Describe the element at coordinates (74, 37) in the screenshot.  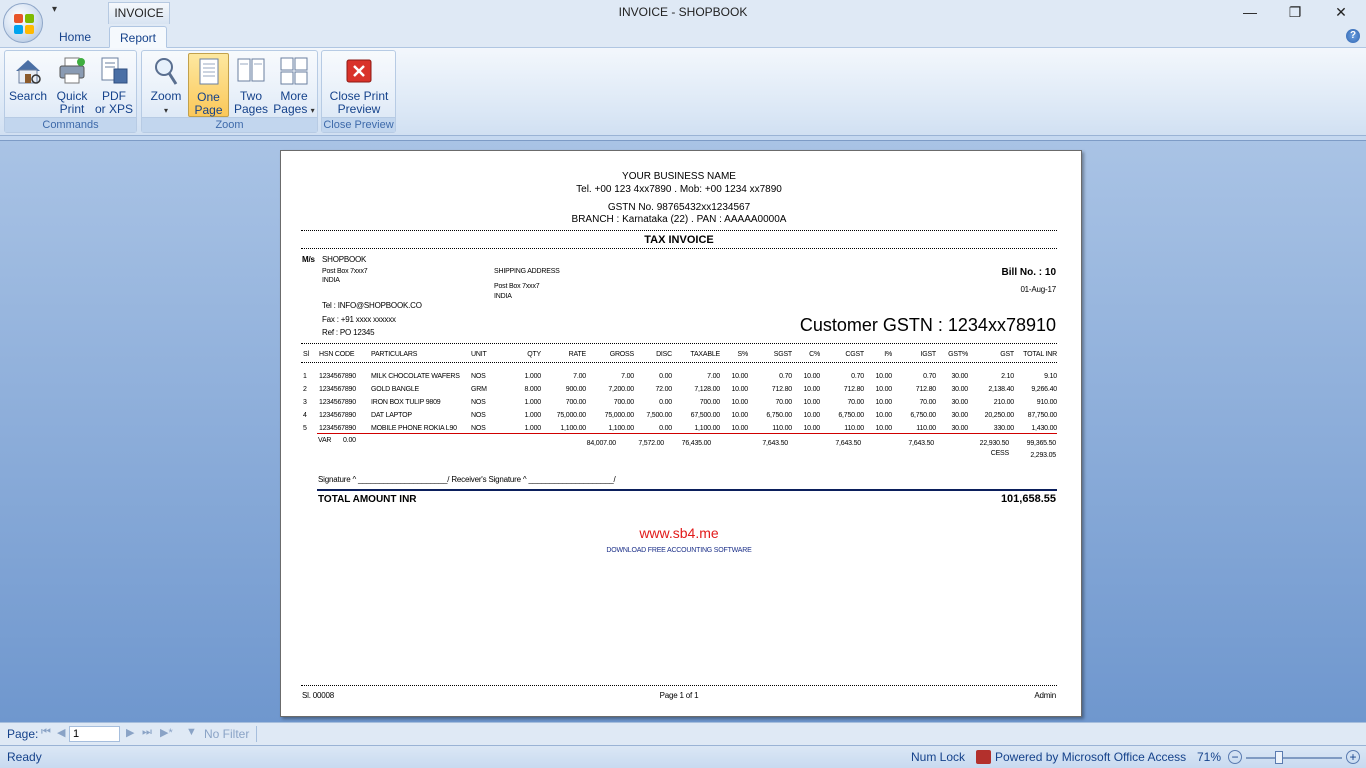
I see `tab-home: Home` at that location.